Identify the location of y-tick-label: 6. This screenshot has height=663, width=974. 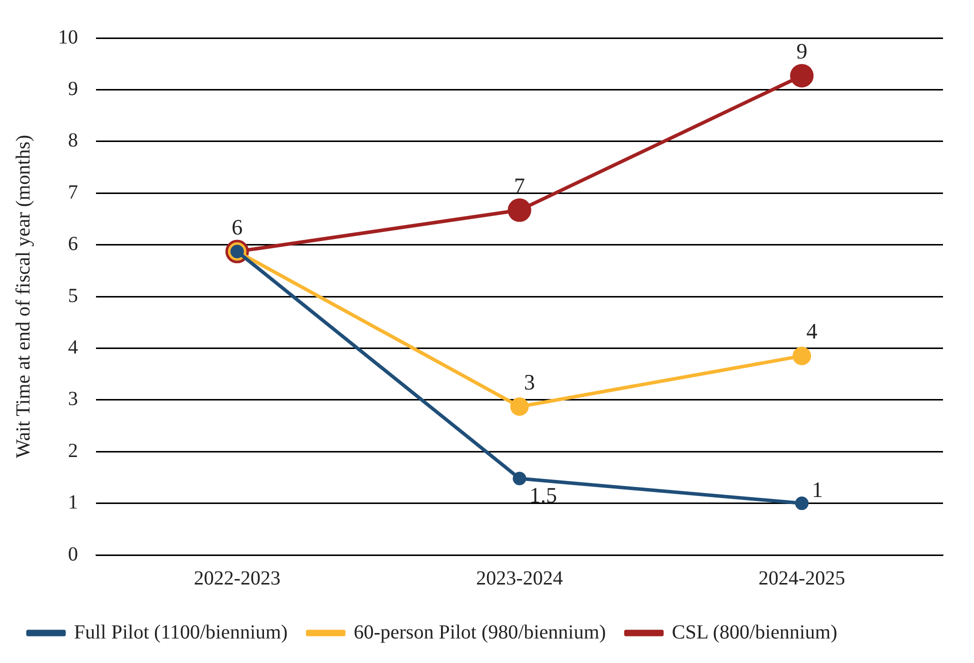
(73, 244).